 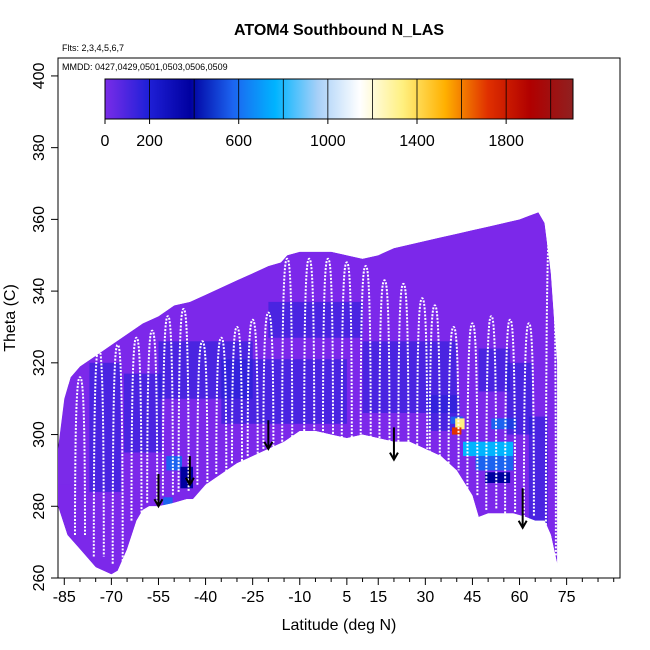 I want to click on flights-annotation: Flts: 2,3,4,5,6,7, so click(x=93, y=48).